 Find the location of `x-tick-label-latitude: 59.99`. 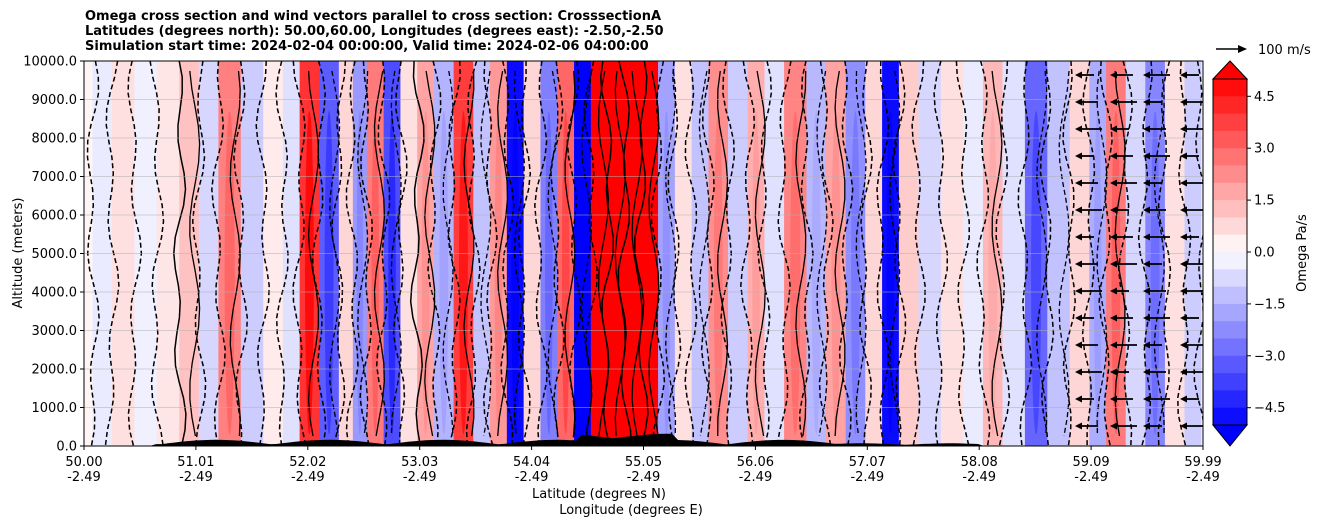

x-tick-label-latitude: 59.99 is located at coordinates (1202, 462).